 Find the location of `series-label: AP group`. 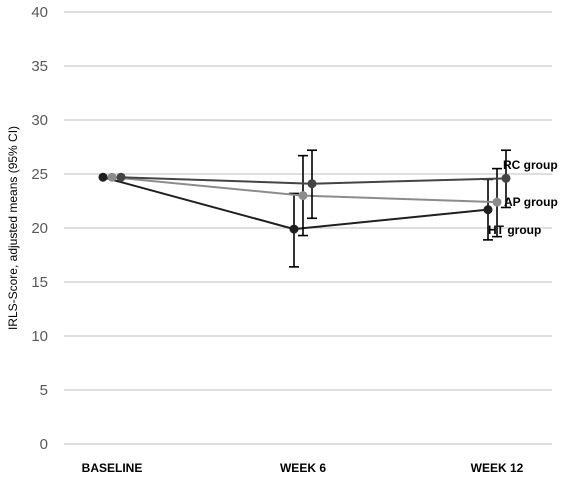

series-label: AP group is located at coordinates (531, 202).